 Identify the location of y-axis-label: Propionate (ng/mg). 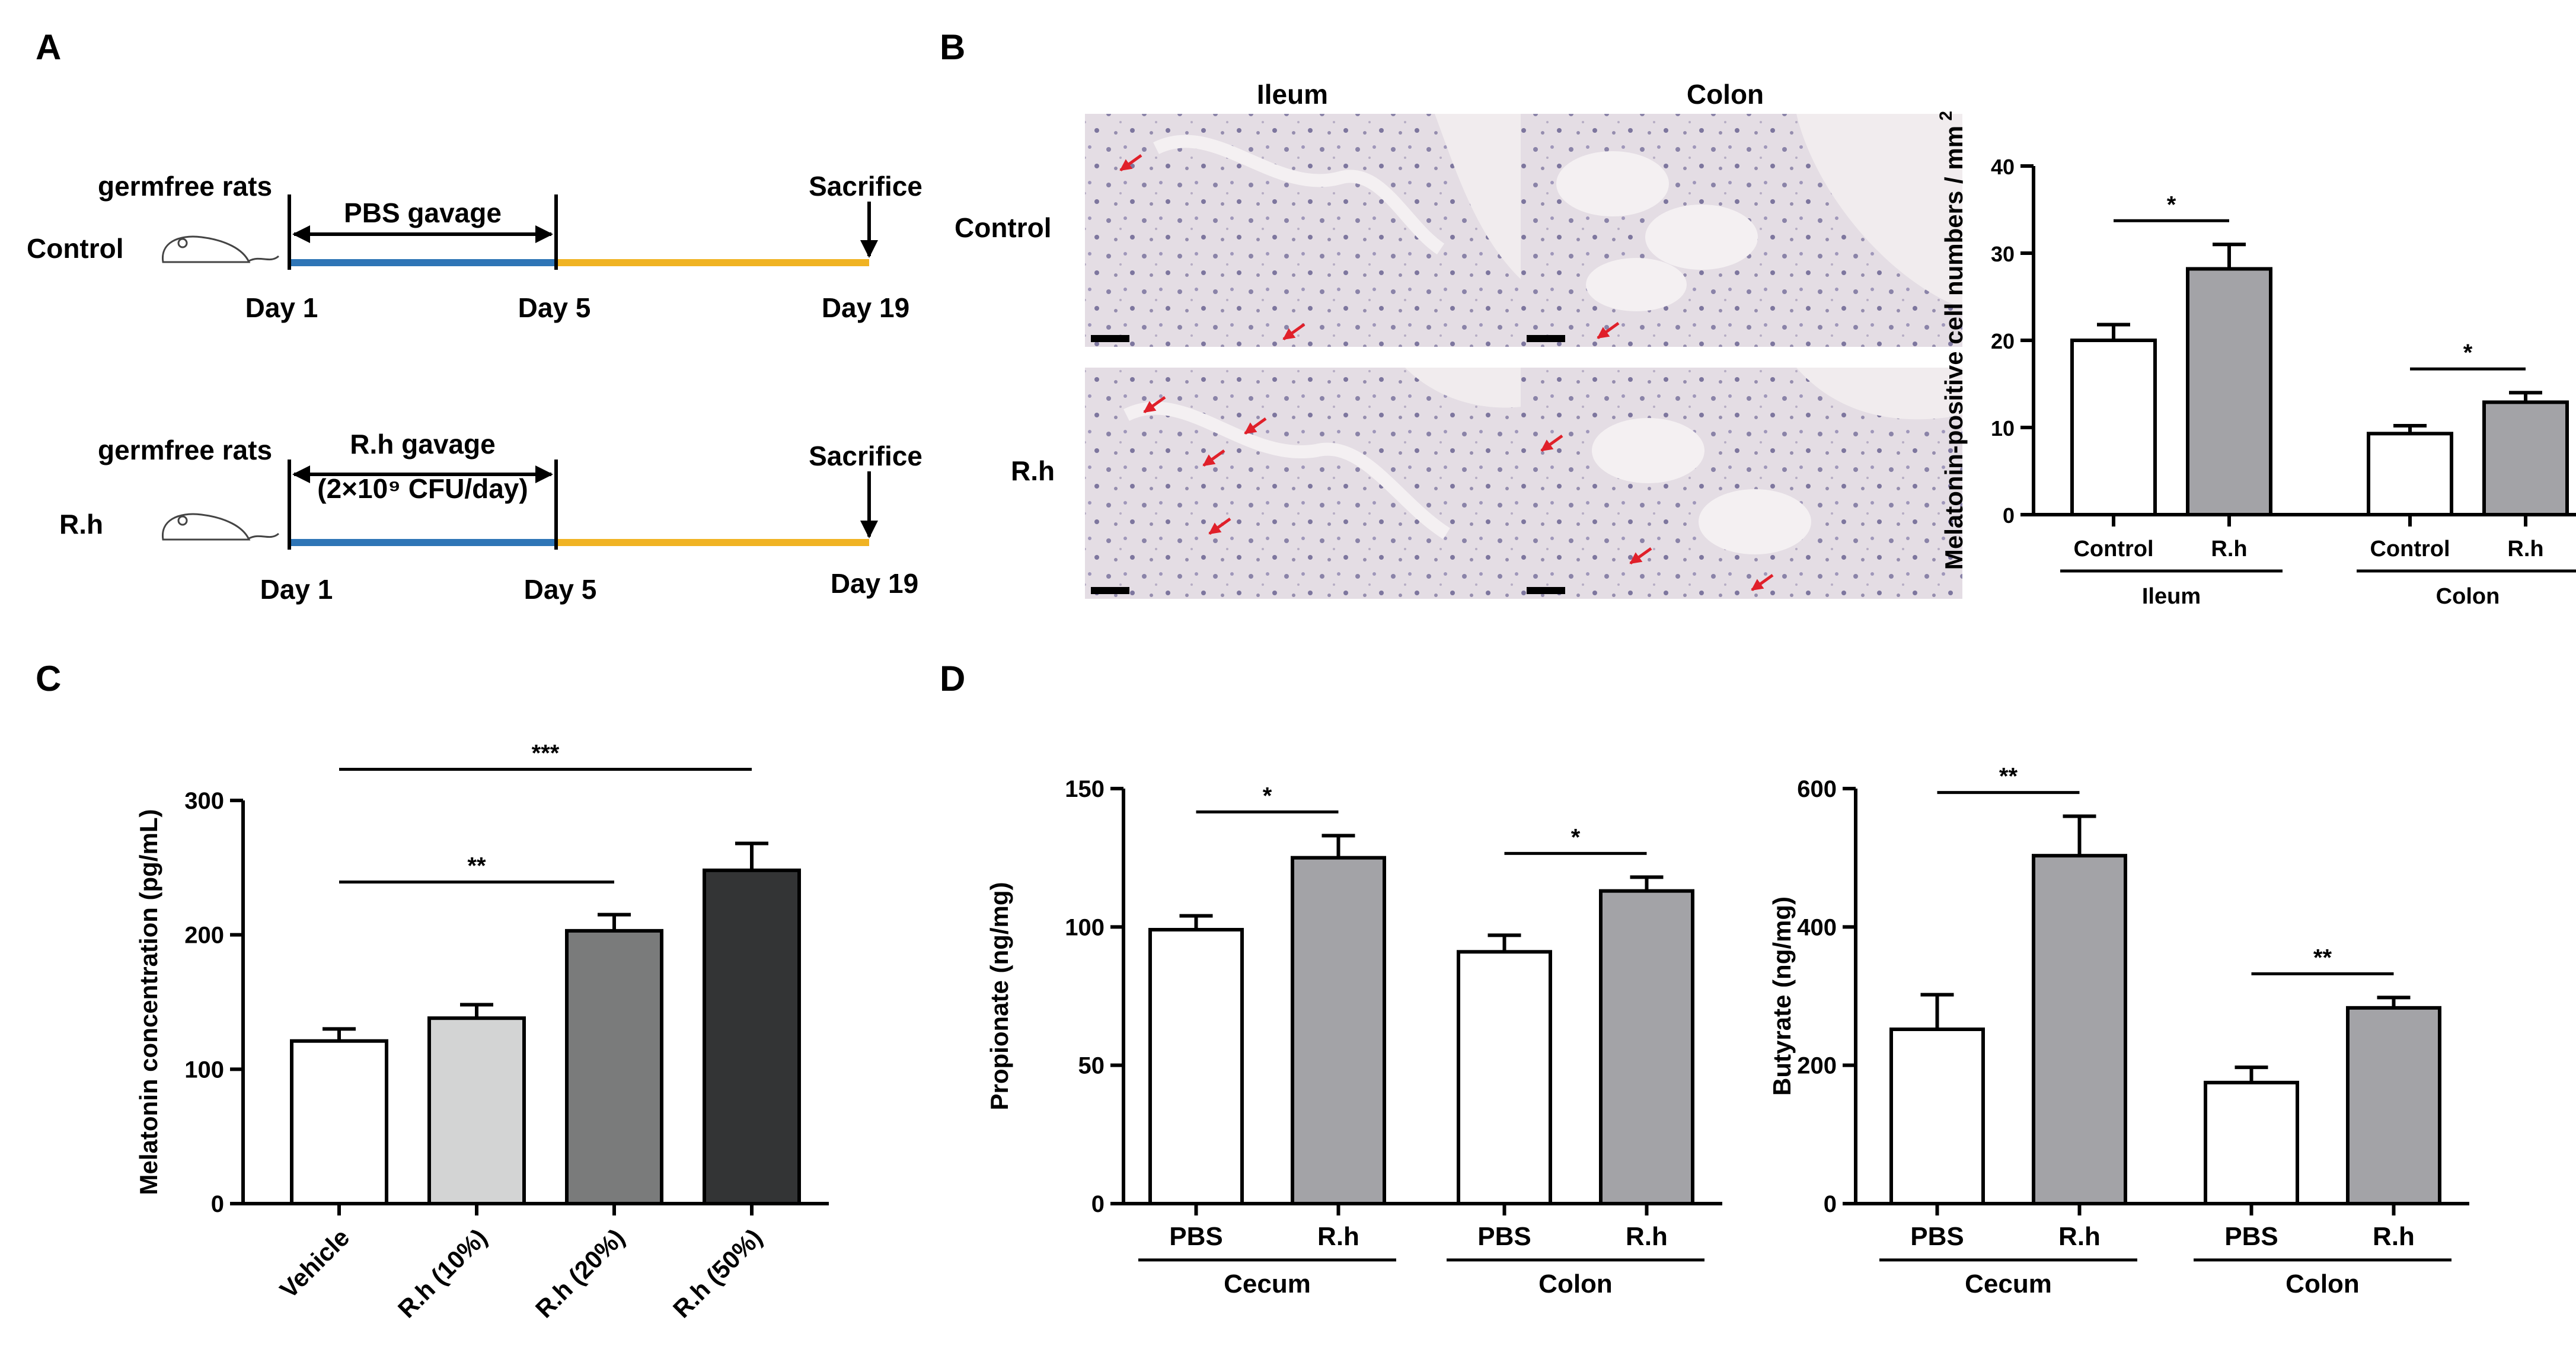
(999, 996).